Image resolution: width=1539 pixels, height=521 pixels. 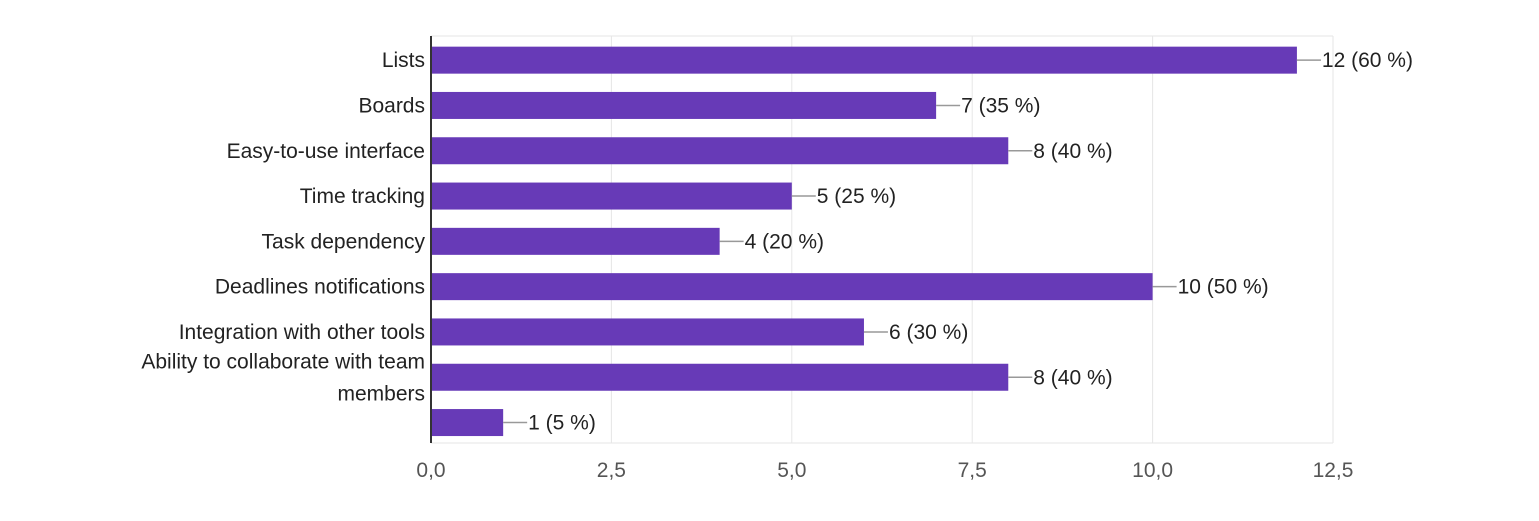 What do you see at coordinates (791, 470) in the screenshot?
I see `x-tick-label: 5,0` at bounding box center [791, 470].